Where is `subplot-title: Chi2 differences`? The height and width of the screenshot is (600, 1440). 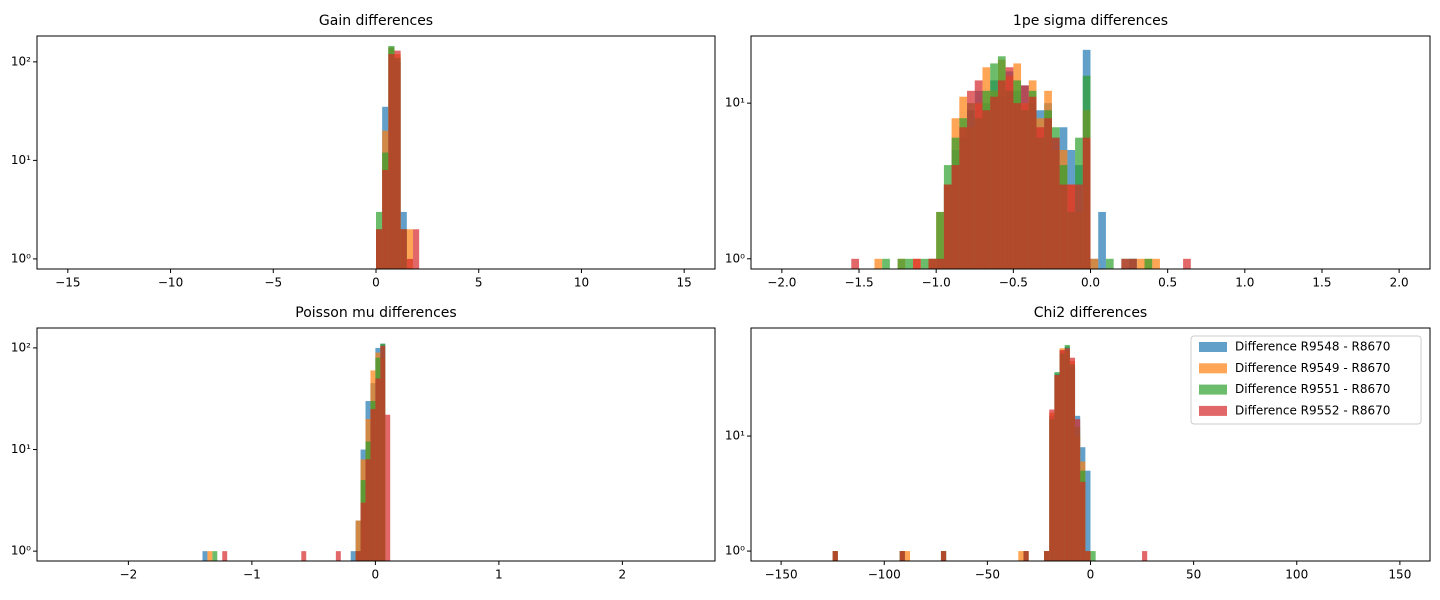
subplot-title: Chi2 differences is located at coordinates (1090, 313).